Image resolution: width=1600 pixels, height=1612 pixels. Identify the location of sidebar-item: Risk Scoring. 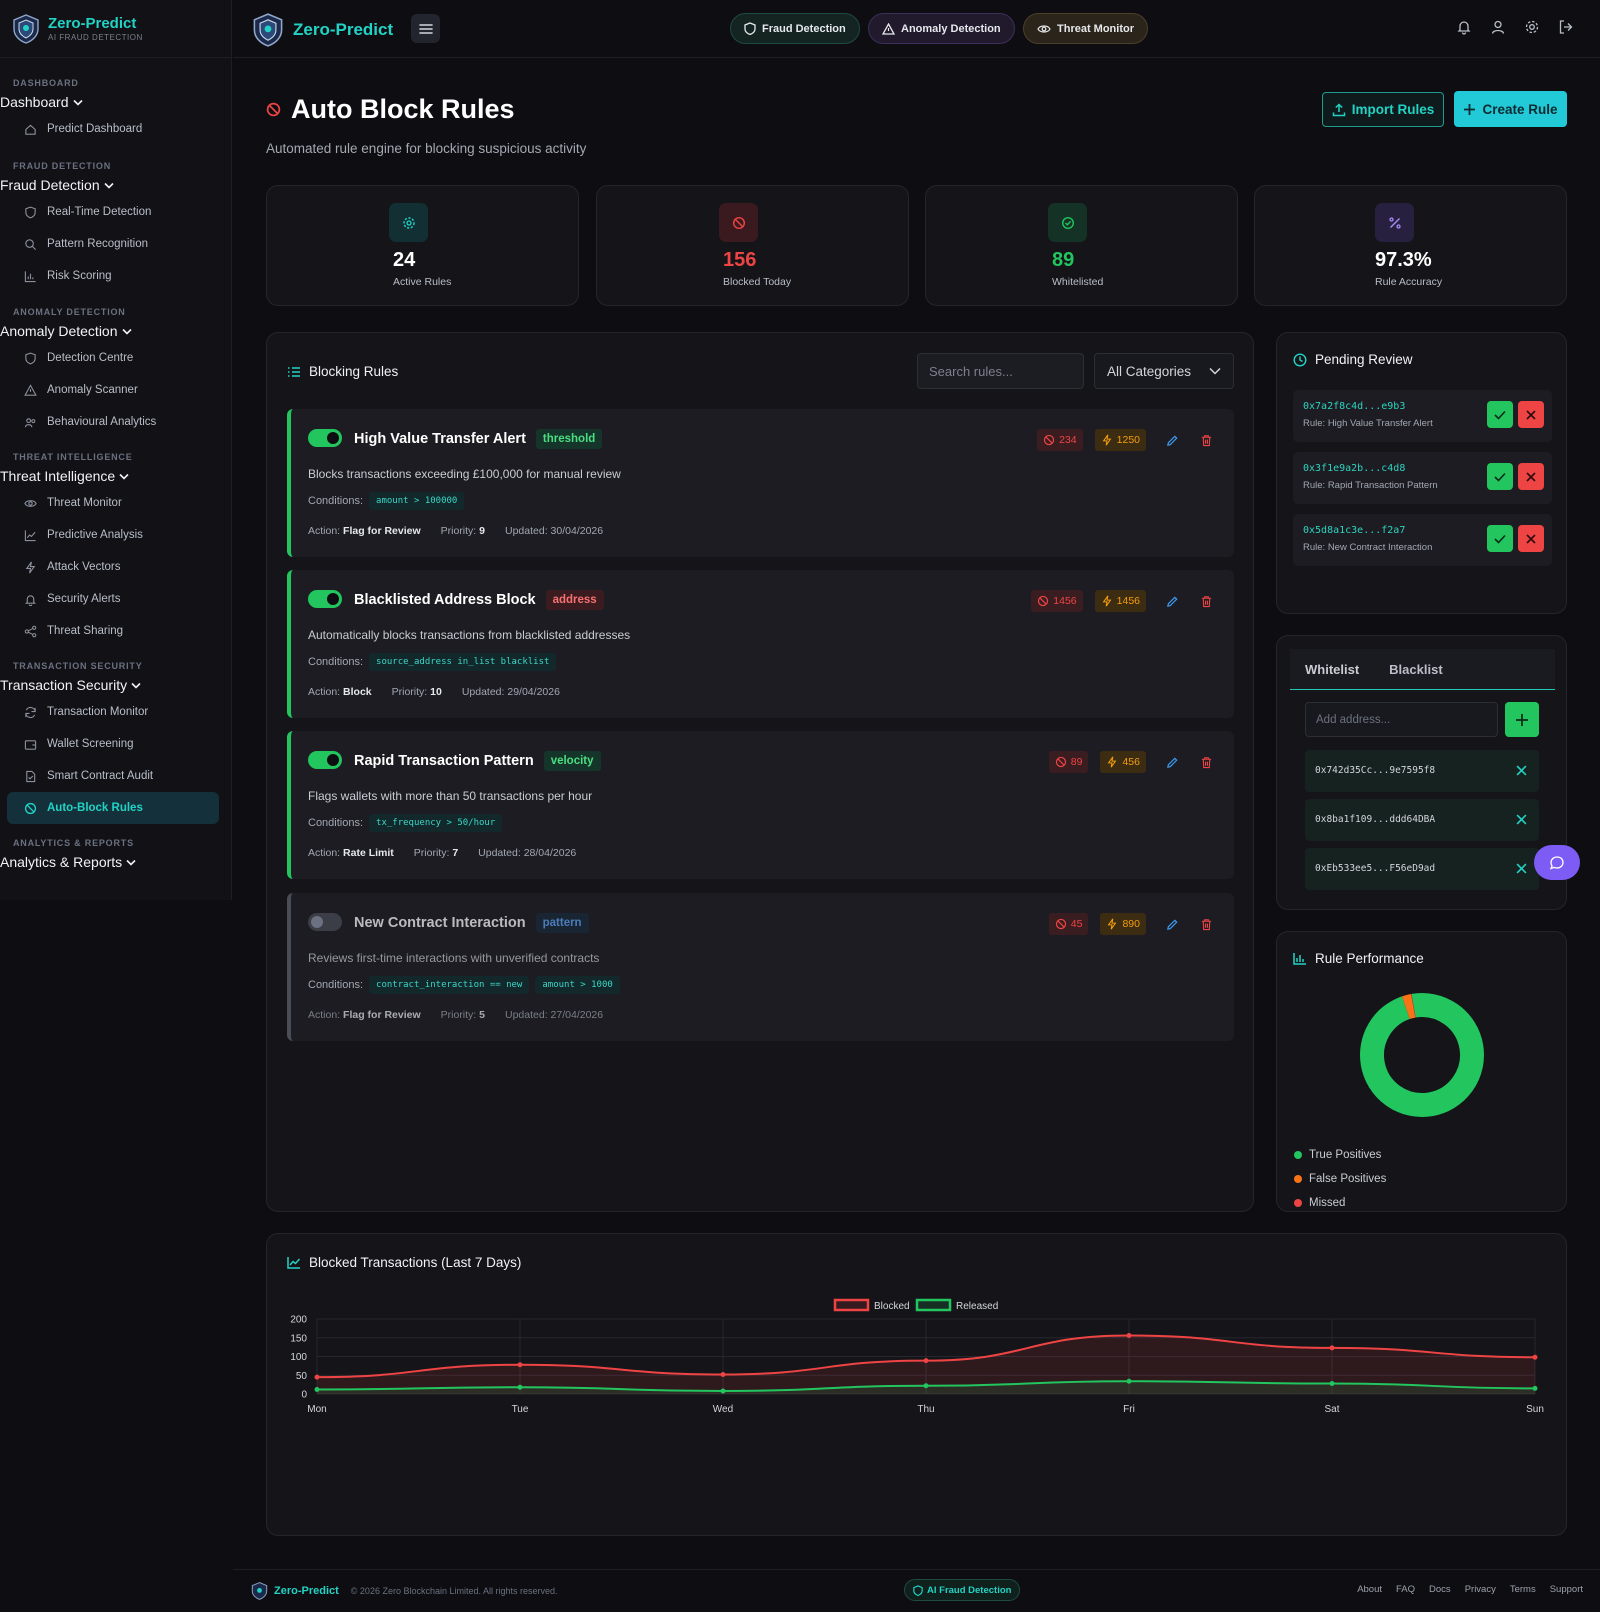
(116, 276).